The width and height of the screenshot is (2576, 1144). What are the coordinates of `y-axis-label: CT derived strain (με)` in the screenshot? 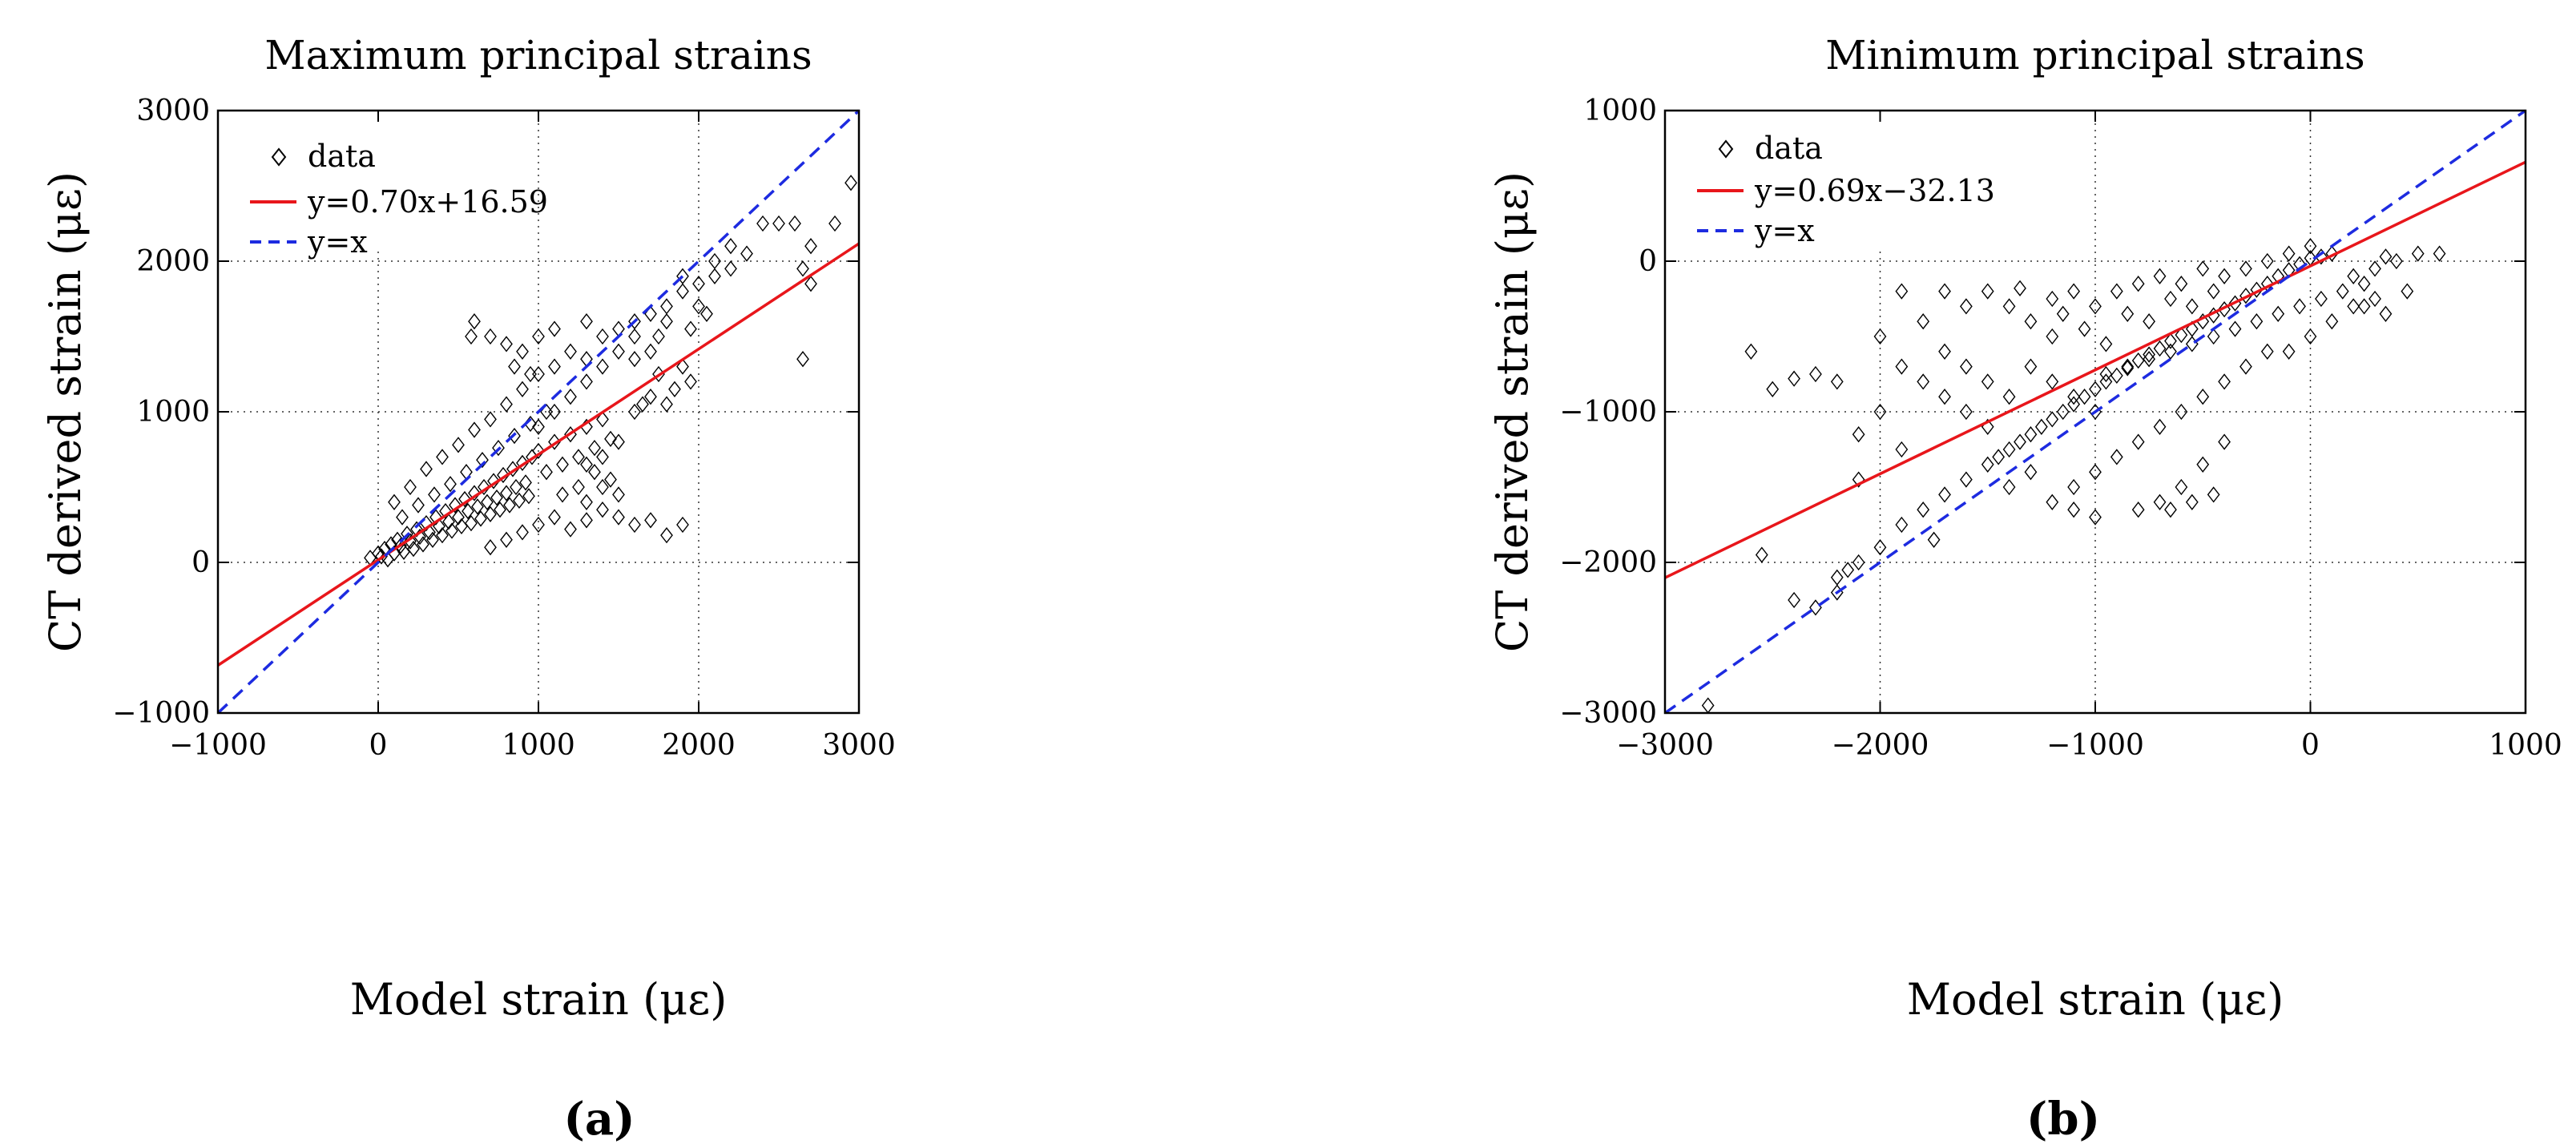 It's located at (65, 412).